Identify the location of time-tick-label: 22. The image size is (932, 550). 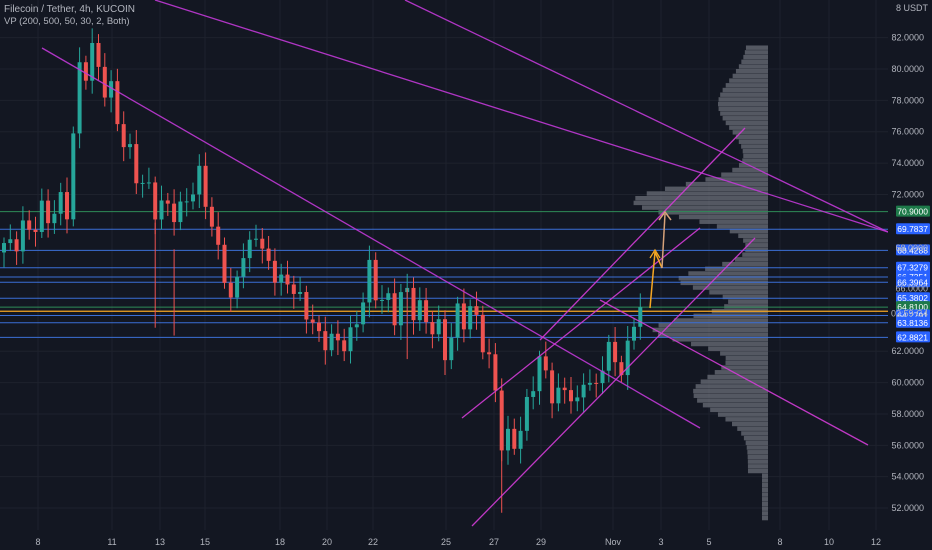
(373, 542).